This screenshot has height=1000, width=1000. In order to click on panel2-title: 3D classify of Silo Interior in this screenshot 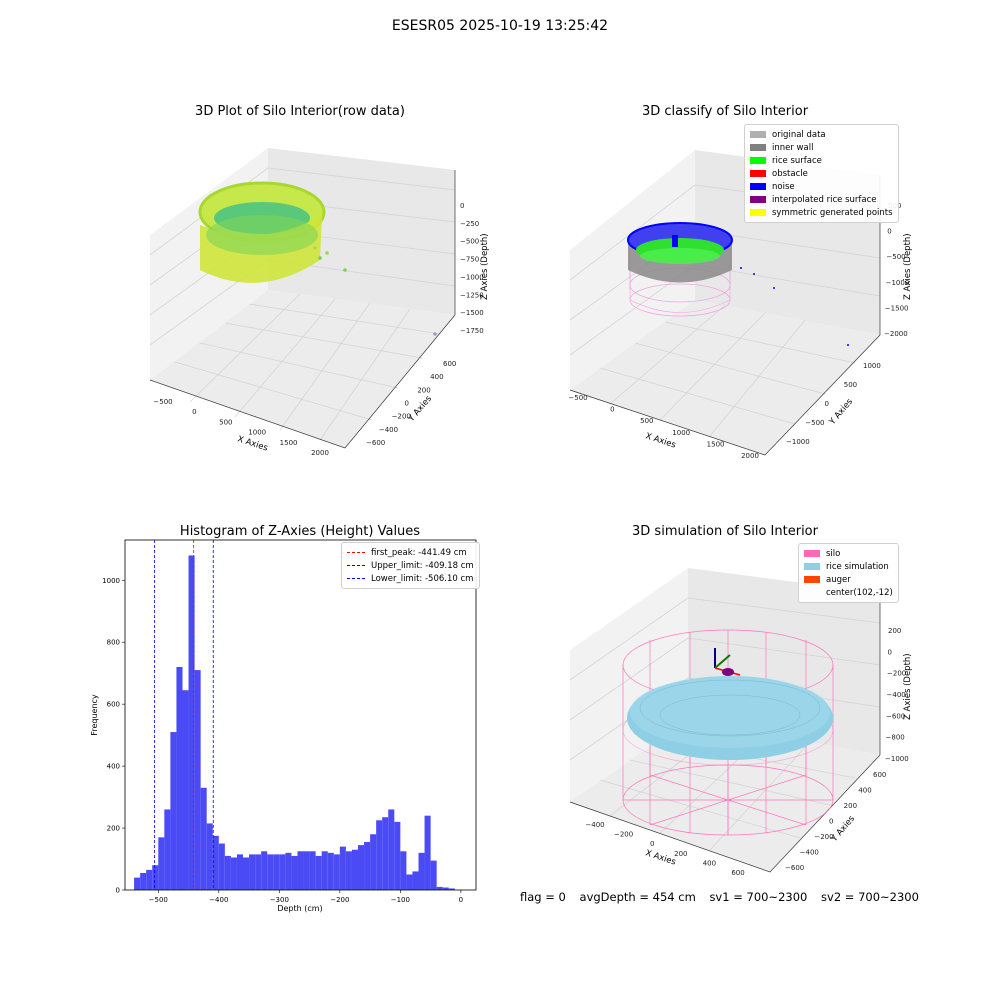, I will do `click(725, 111)`.